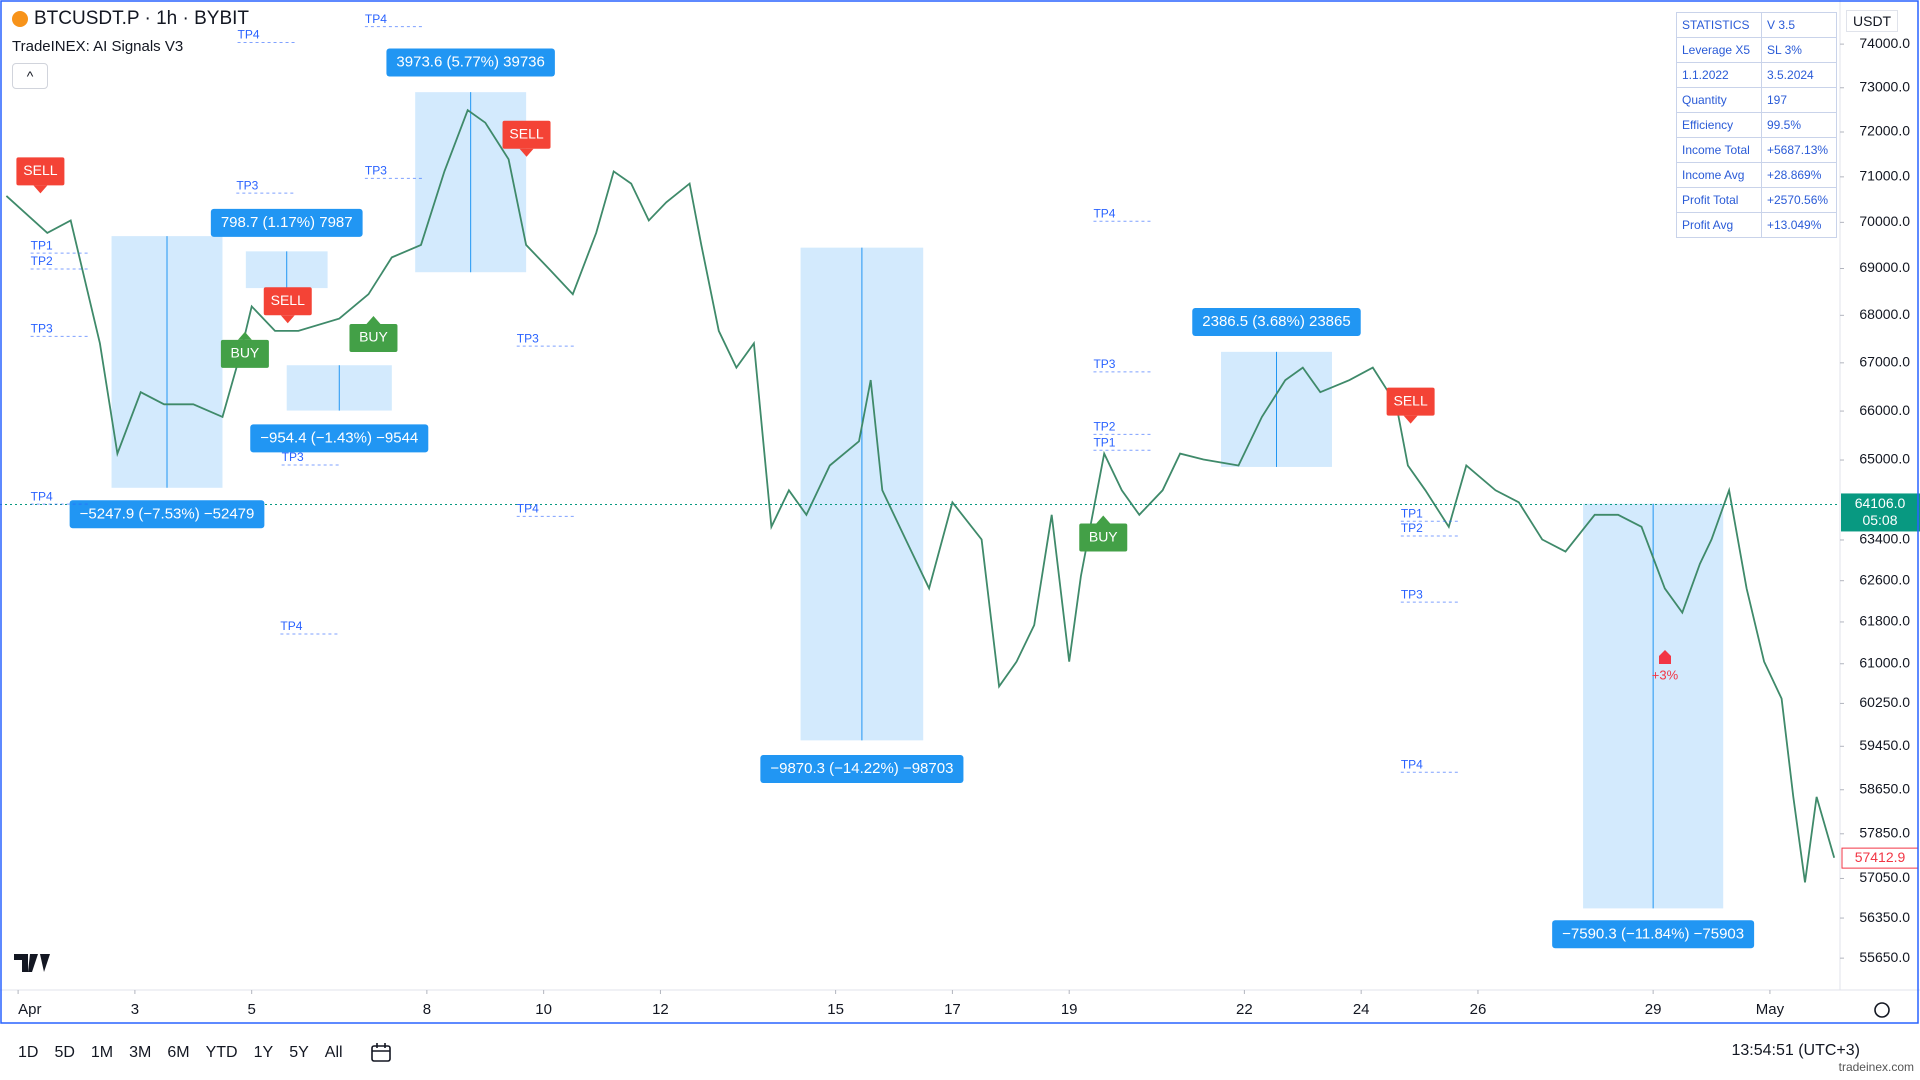 The height and width of the screenshot is (1080, 1920). What do you see at coordinates (299, 1052) in the screenshot?
I see `range-button: 5Y` at bounding box center [299, 1052].